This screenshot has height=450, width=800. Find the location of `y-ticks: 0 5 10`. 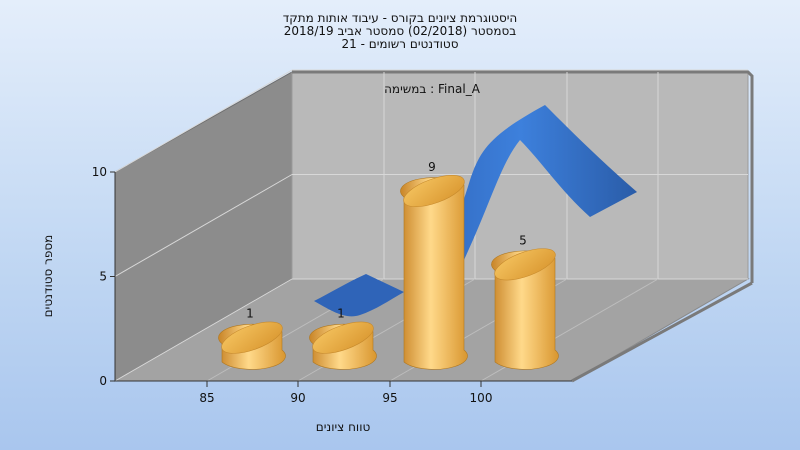

y-ticks: 0 5 10 is located at coordinates (103, 276).